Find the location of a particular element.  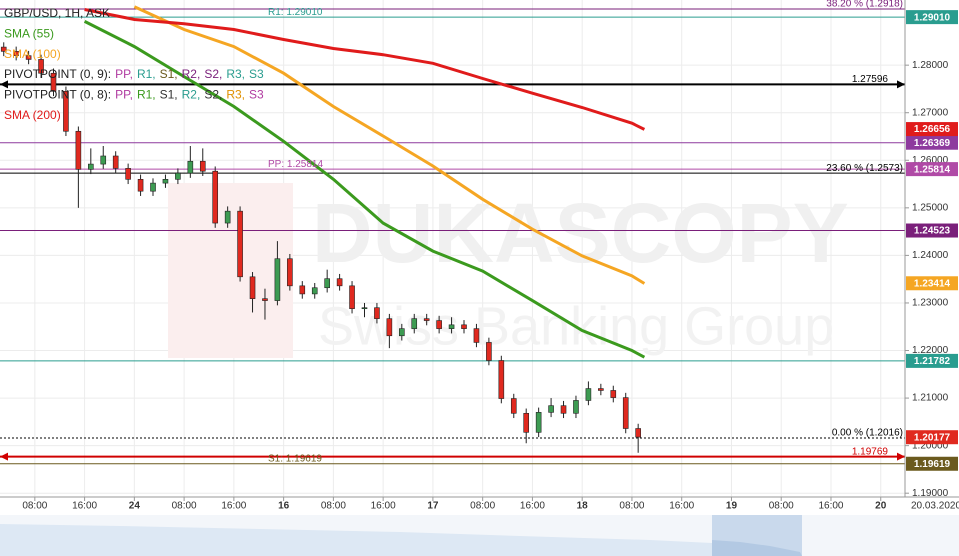

price-box-label: 1.26656 is located at coordinates (932, 129).